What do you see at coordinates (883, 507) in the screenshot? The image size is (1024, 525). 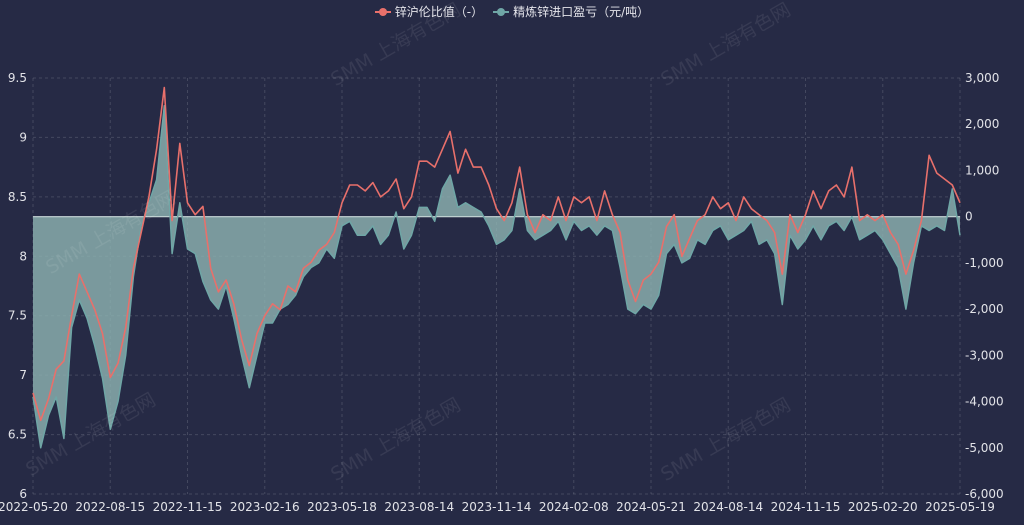 I see `x-tick-label: 2025-02-20` at bounding box center [883, 507].